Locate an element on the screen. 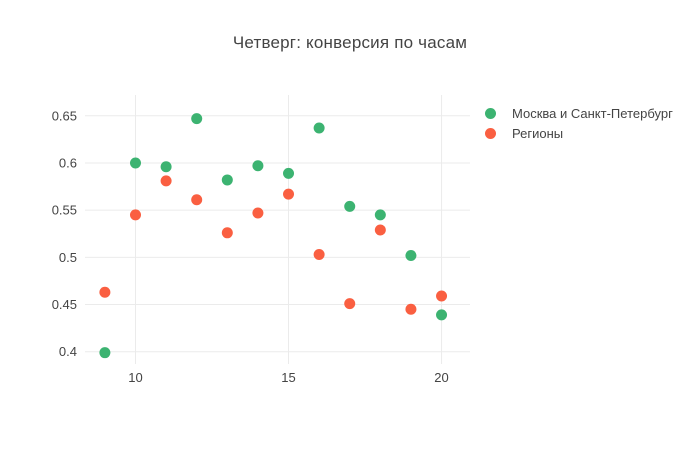  y-axis-tick-label: 0.5 is located at coordinates (68, 257).